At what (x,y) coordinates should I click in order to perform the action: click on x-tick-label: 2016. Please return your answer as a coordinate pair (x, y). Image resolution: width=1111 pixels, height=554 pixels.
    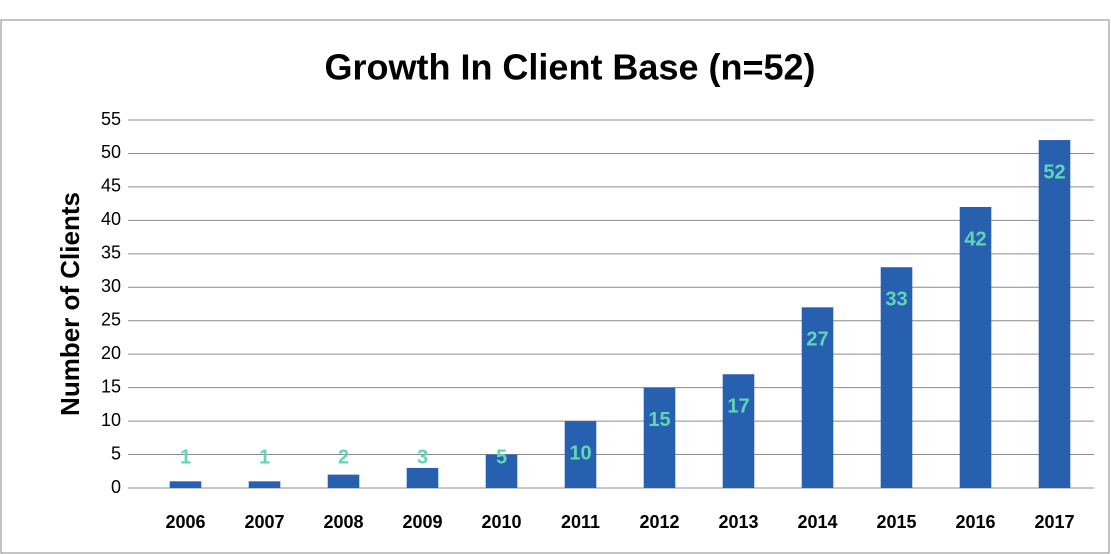
    Looking at the image, I should click on (975, 522).